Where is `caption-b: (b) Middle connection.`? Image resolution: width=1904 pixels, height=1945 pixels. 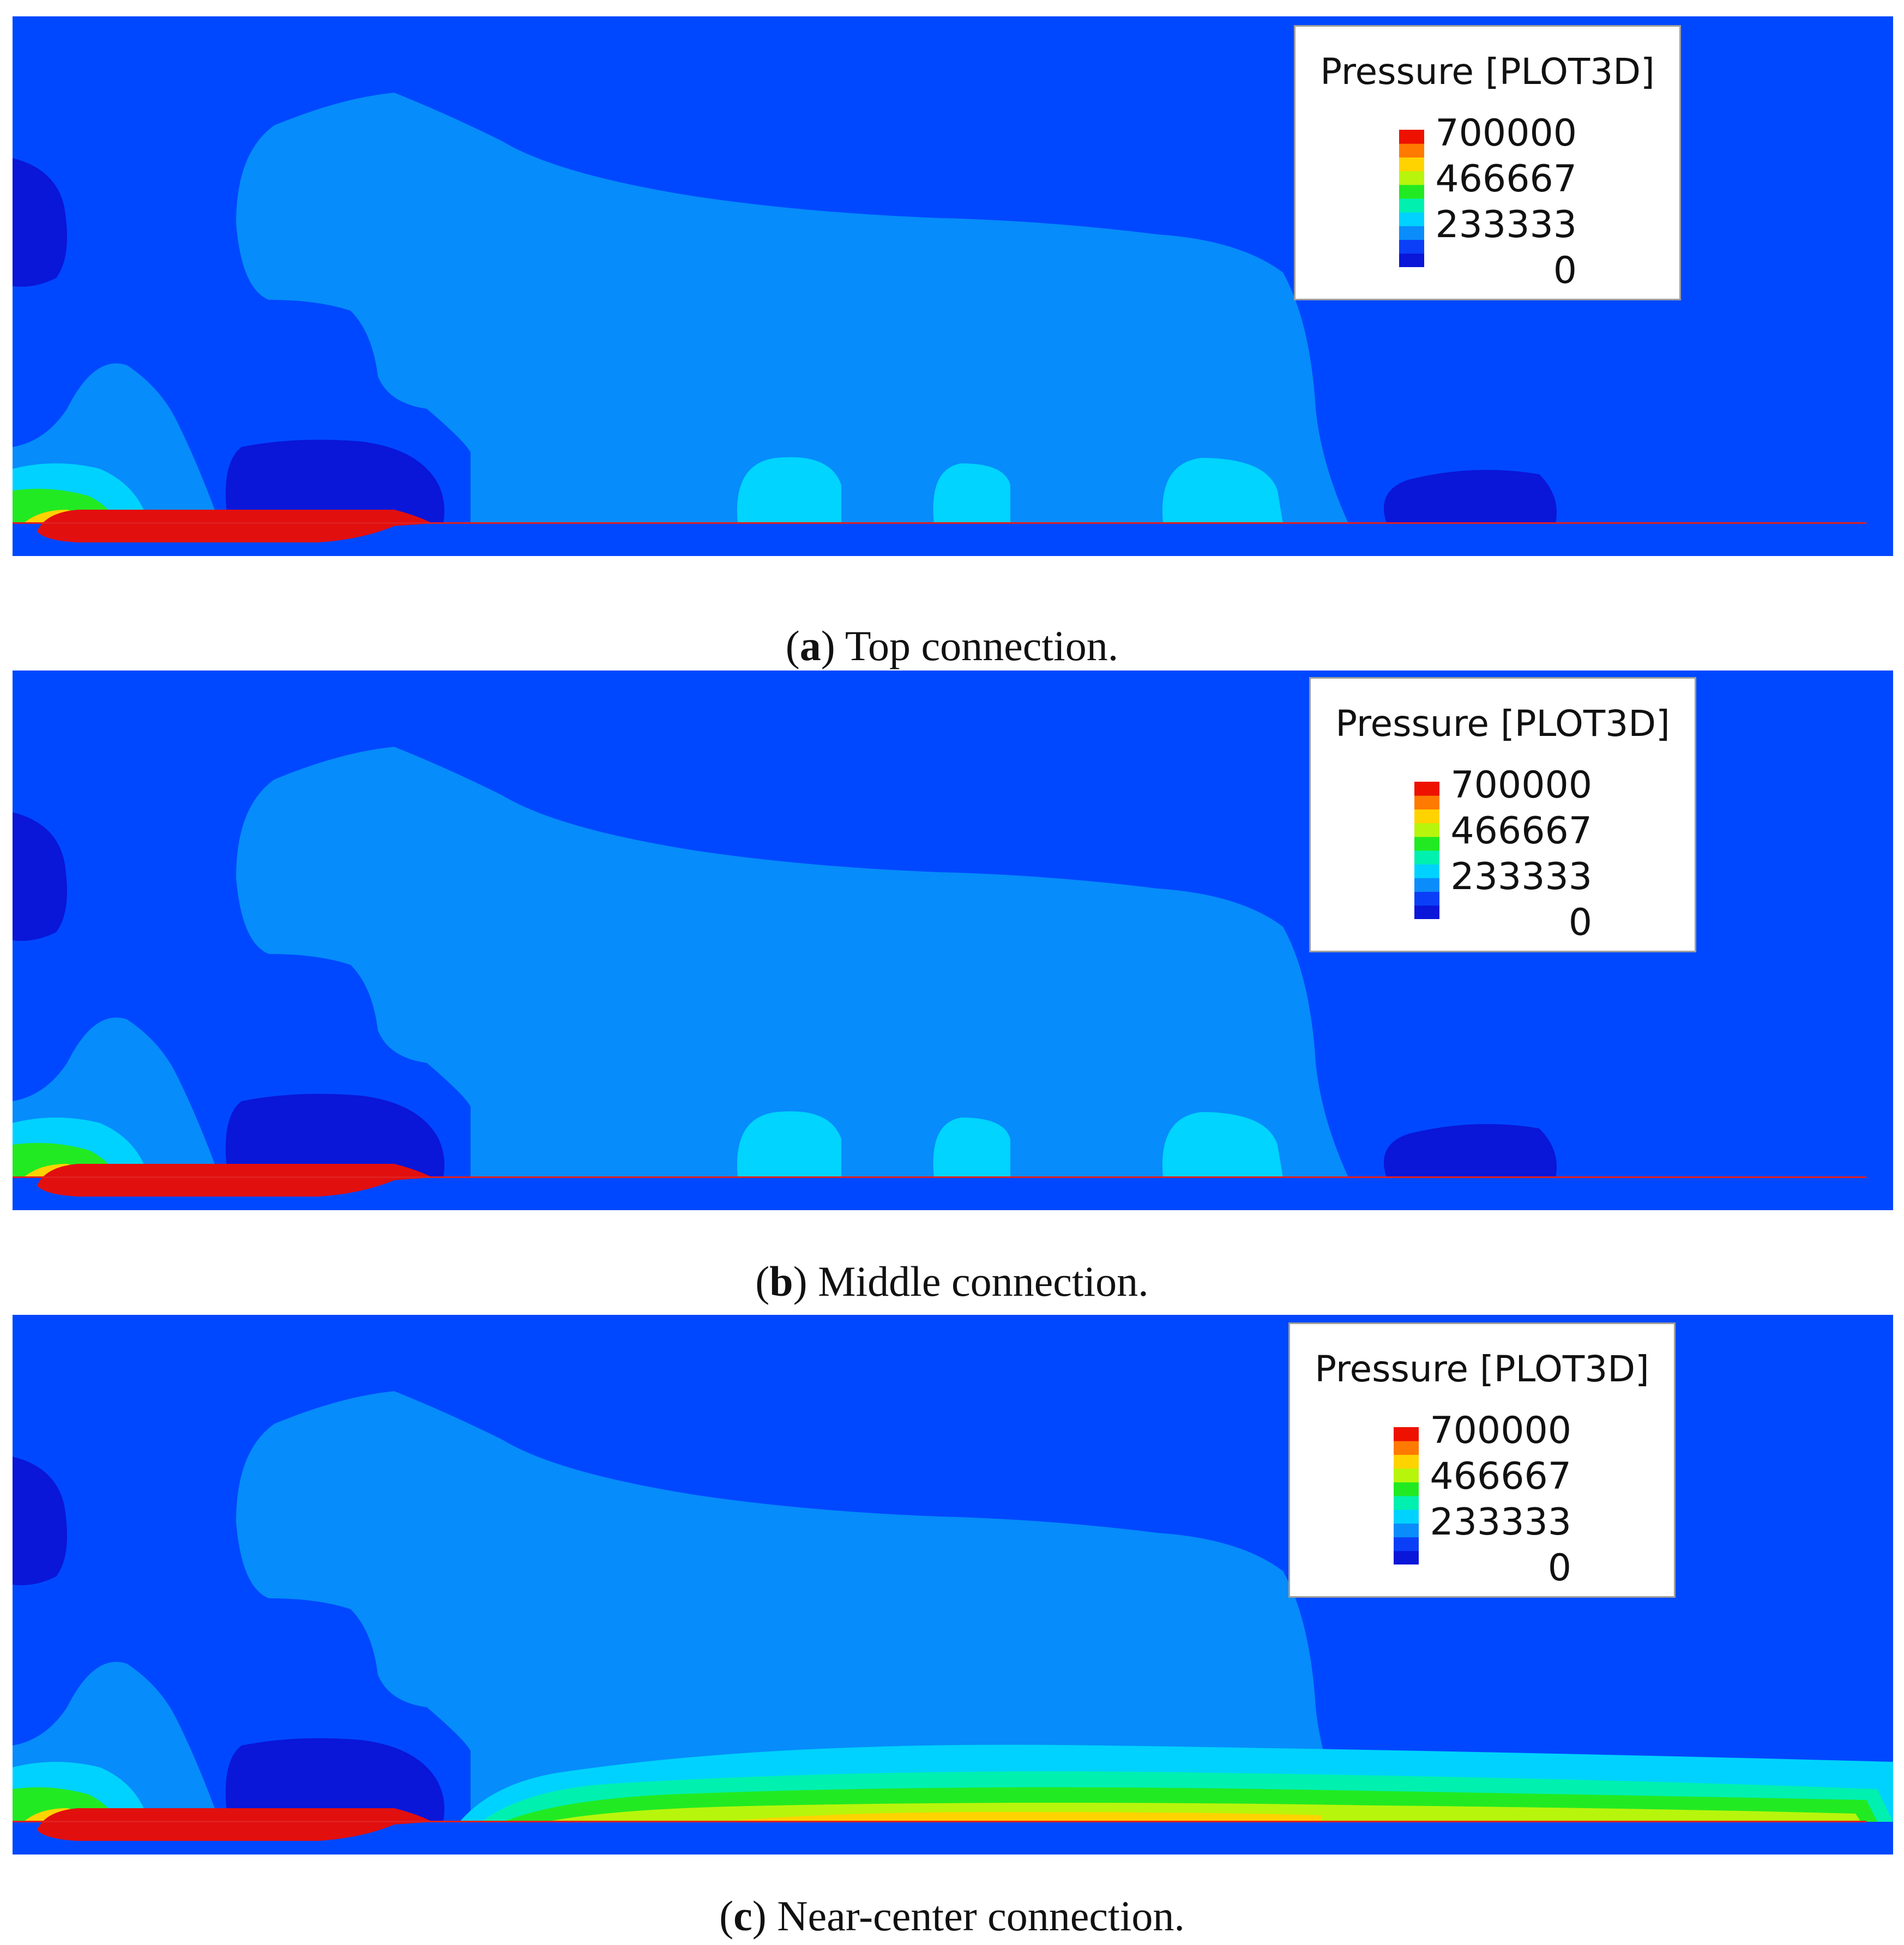 caption-b: (b) Middle connection. is located at coordinates (952, 1281).